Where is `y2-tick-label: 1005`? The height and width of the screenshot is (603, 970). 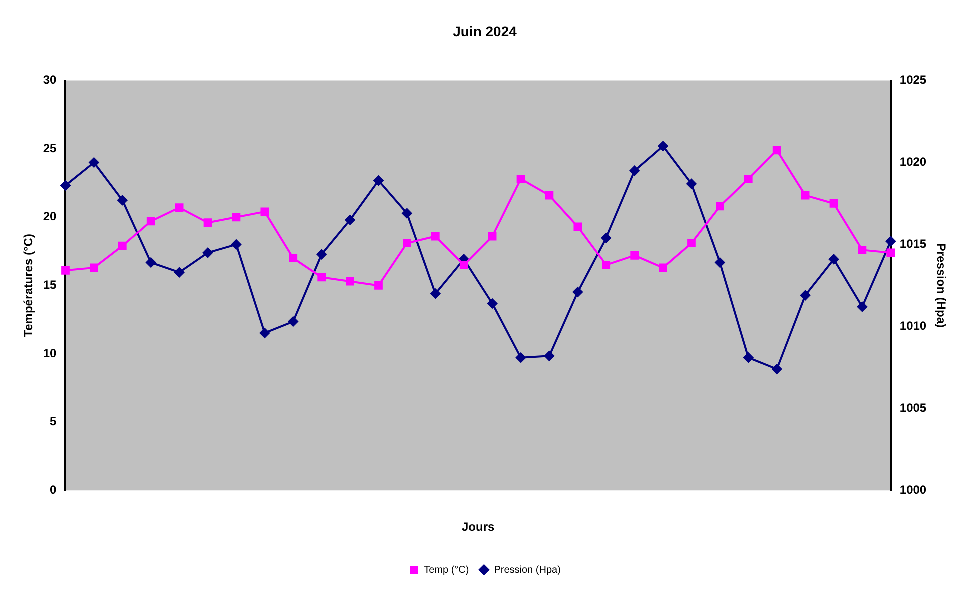 y2-tick-label: 1005 is located at coordinates (913, 407).